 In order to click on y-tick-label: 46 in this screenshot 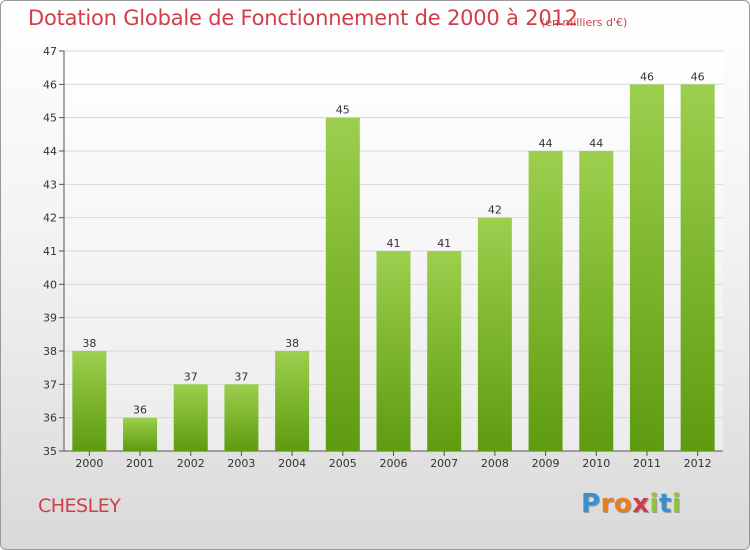, I will do `click(50, 84)`.